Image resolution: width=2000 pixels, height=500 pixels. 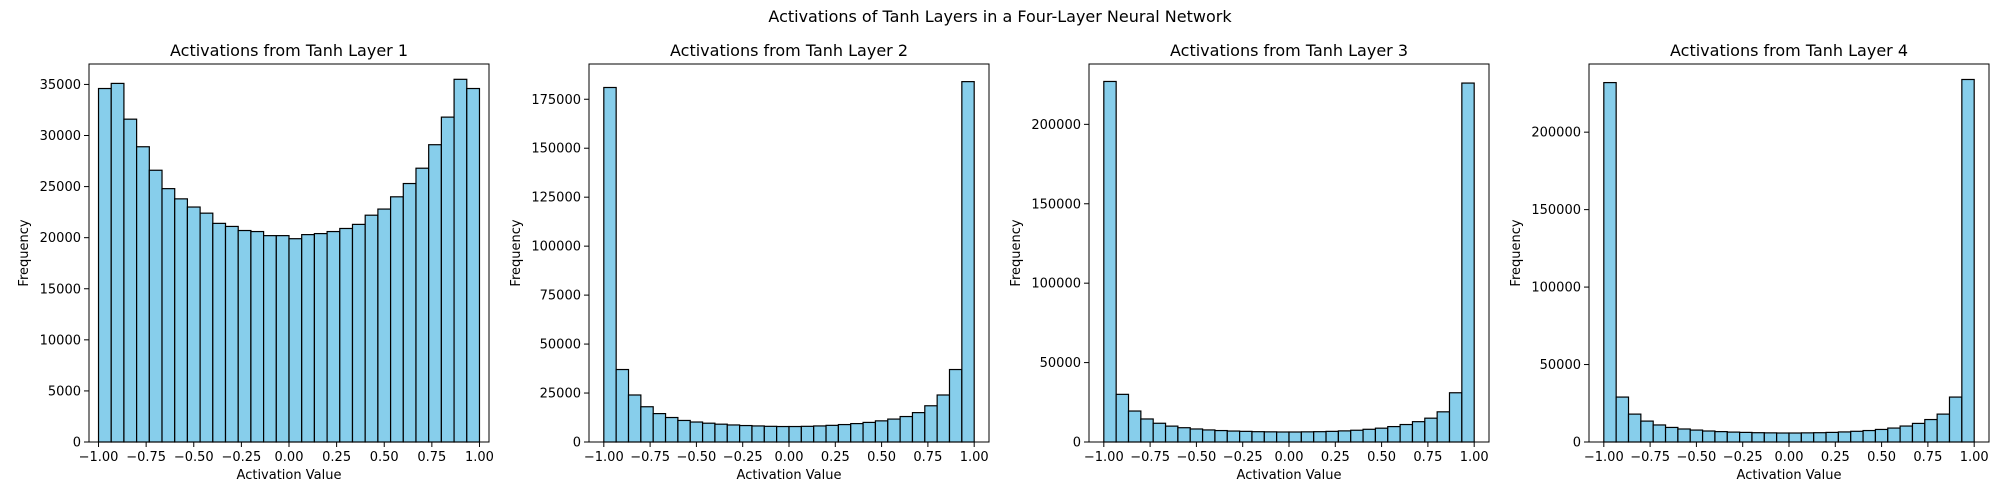 I want to click on chart-title: Activations from Tanh Layer 4, so click(x=1789, y=50).